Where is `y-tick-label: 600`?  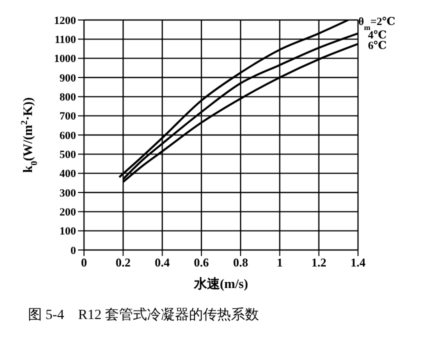 y-tick-label: 600 is located at coordinates (68, 136).